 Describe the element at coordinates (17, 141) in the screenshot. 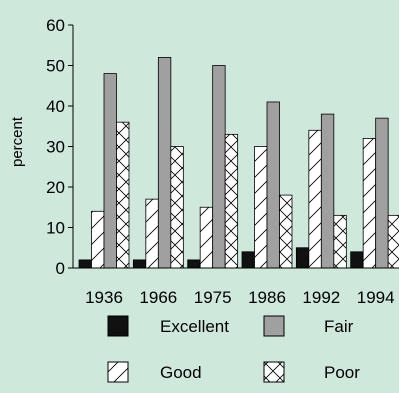

I see `y-axis-title: percent` at that location.